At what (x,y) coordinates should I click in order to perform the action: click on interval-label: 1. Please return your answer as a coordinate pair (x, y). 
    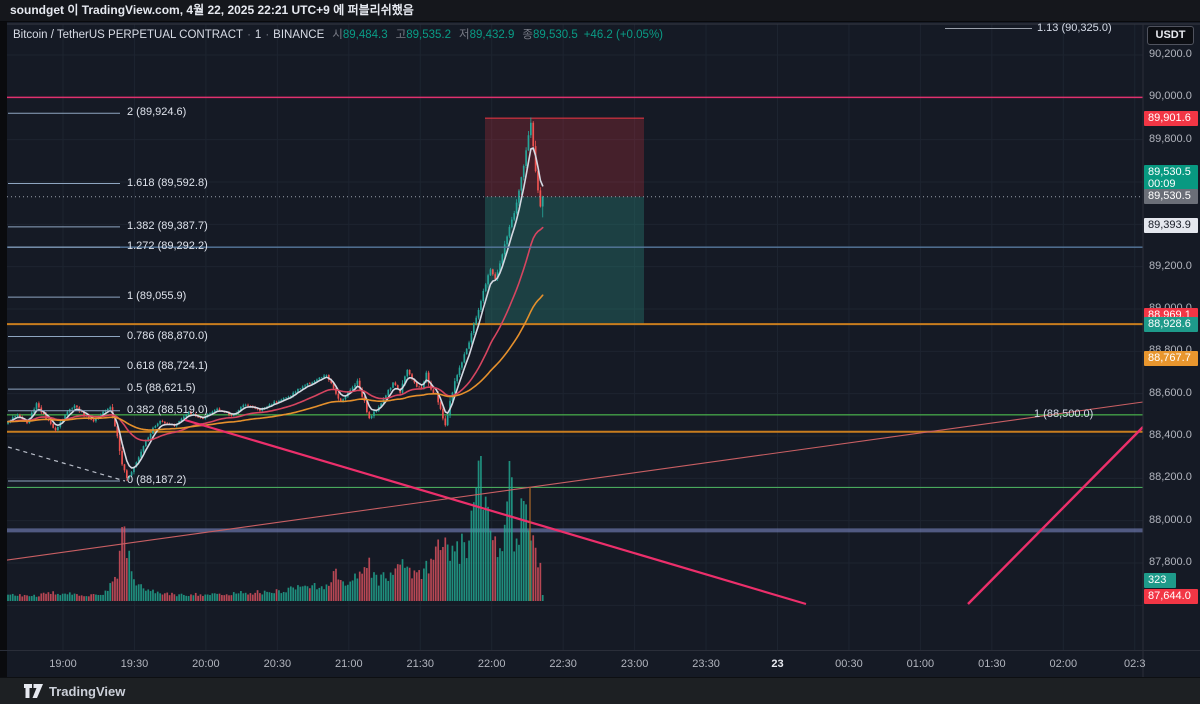
    Looking at the image, I should click on (258, 35).